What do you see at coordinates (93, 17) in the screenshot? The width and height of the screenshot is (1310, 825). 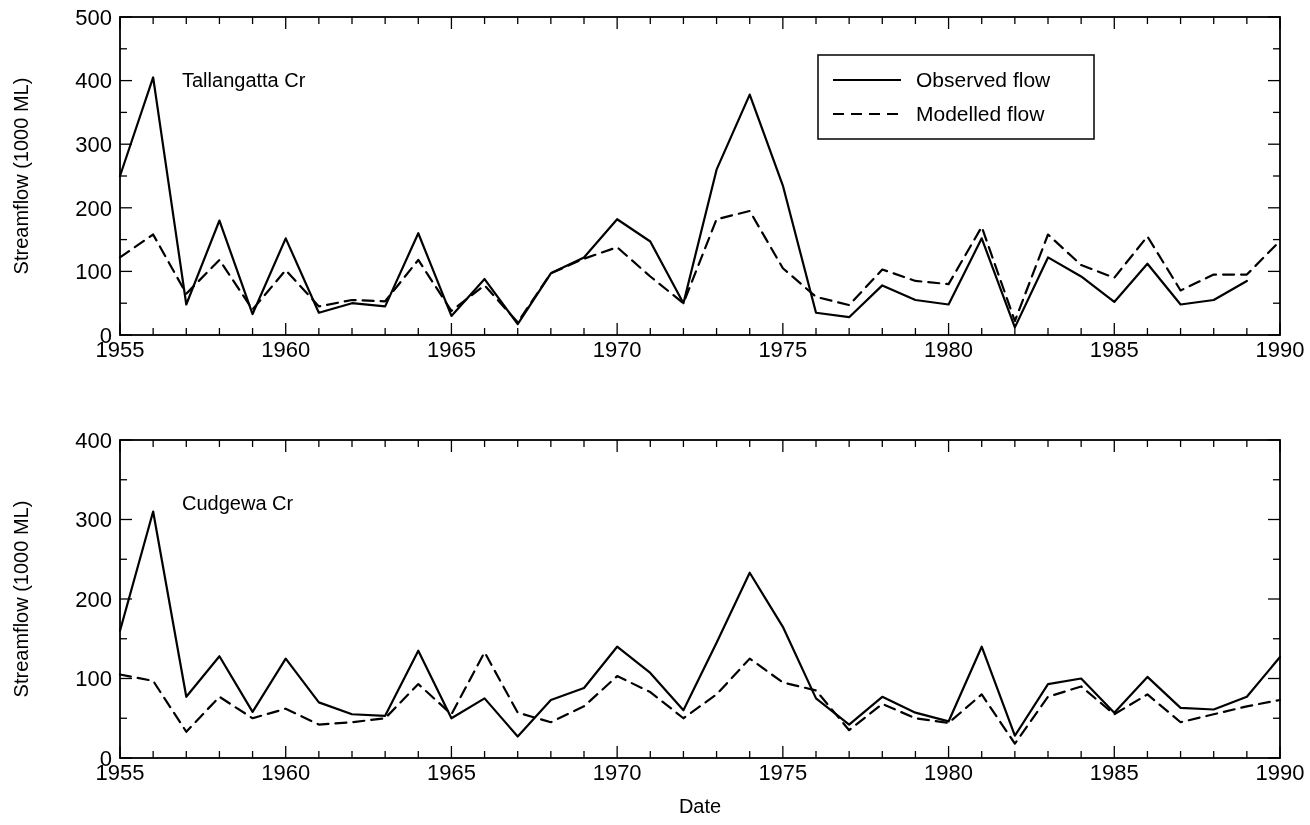 I see `y-tick-label: 500` at bounding box center [93, 17].